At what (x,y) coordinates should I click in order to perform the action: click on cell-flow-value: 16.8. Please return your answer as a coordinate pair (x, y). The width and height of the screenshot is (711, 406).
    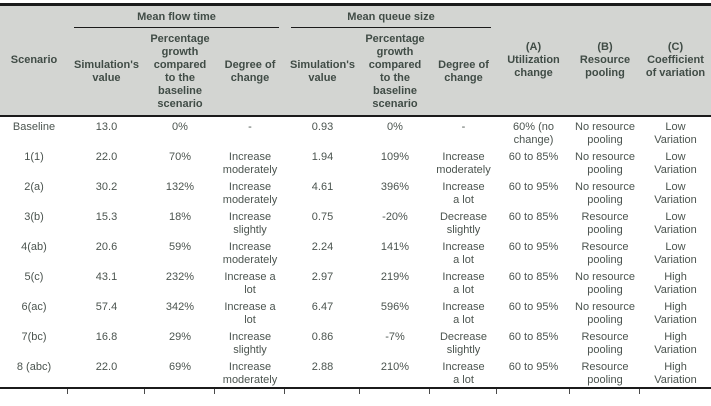
    Looking at the image, I should click on (106, 342).